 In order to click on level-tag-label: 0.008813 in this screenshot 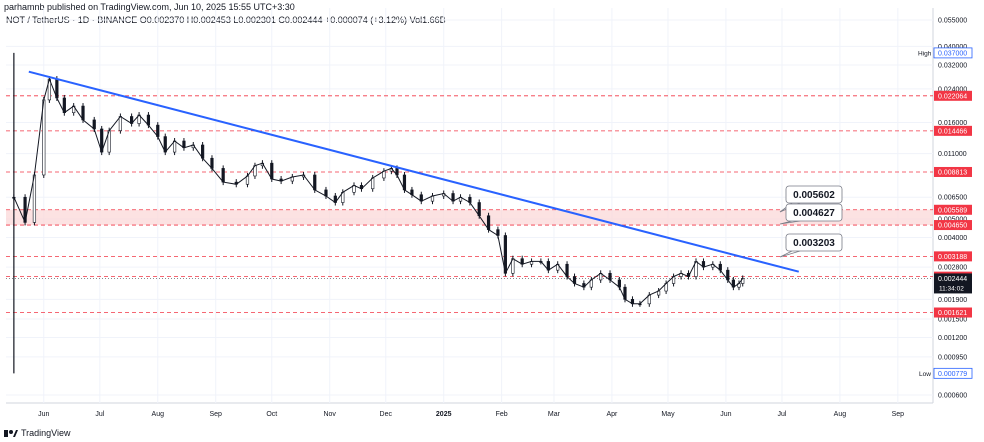, I will do `click(952, 172)`.